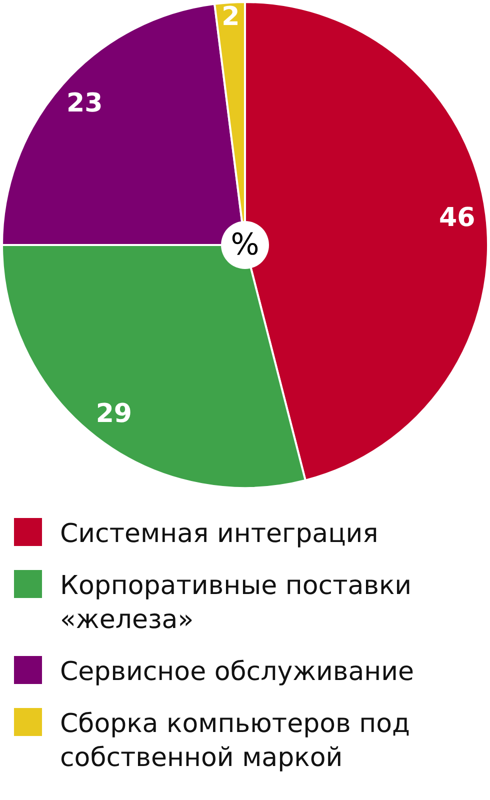 The image size is (490, 800). Describe the element at coordinates (219, 534) in the screenshot. I see `legend-label: Системная интеграция` at that location.